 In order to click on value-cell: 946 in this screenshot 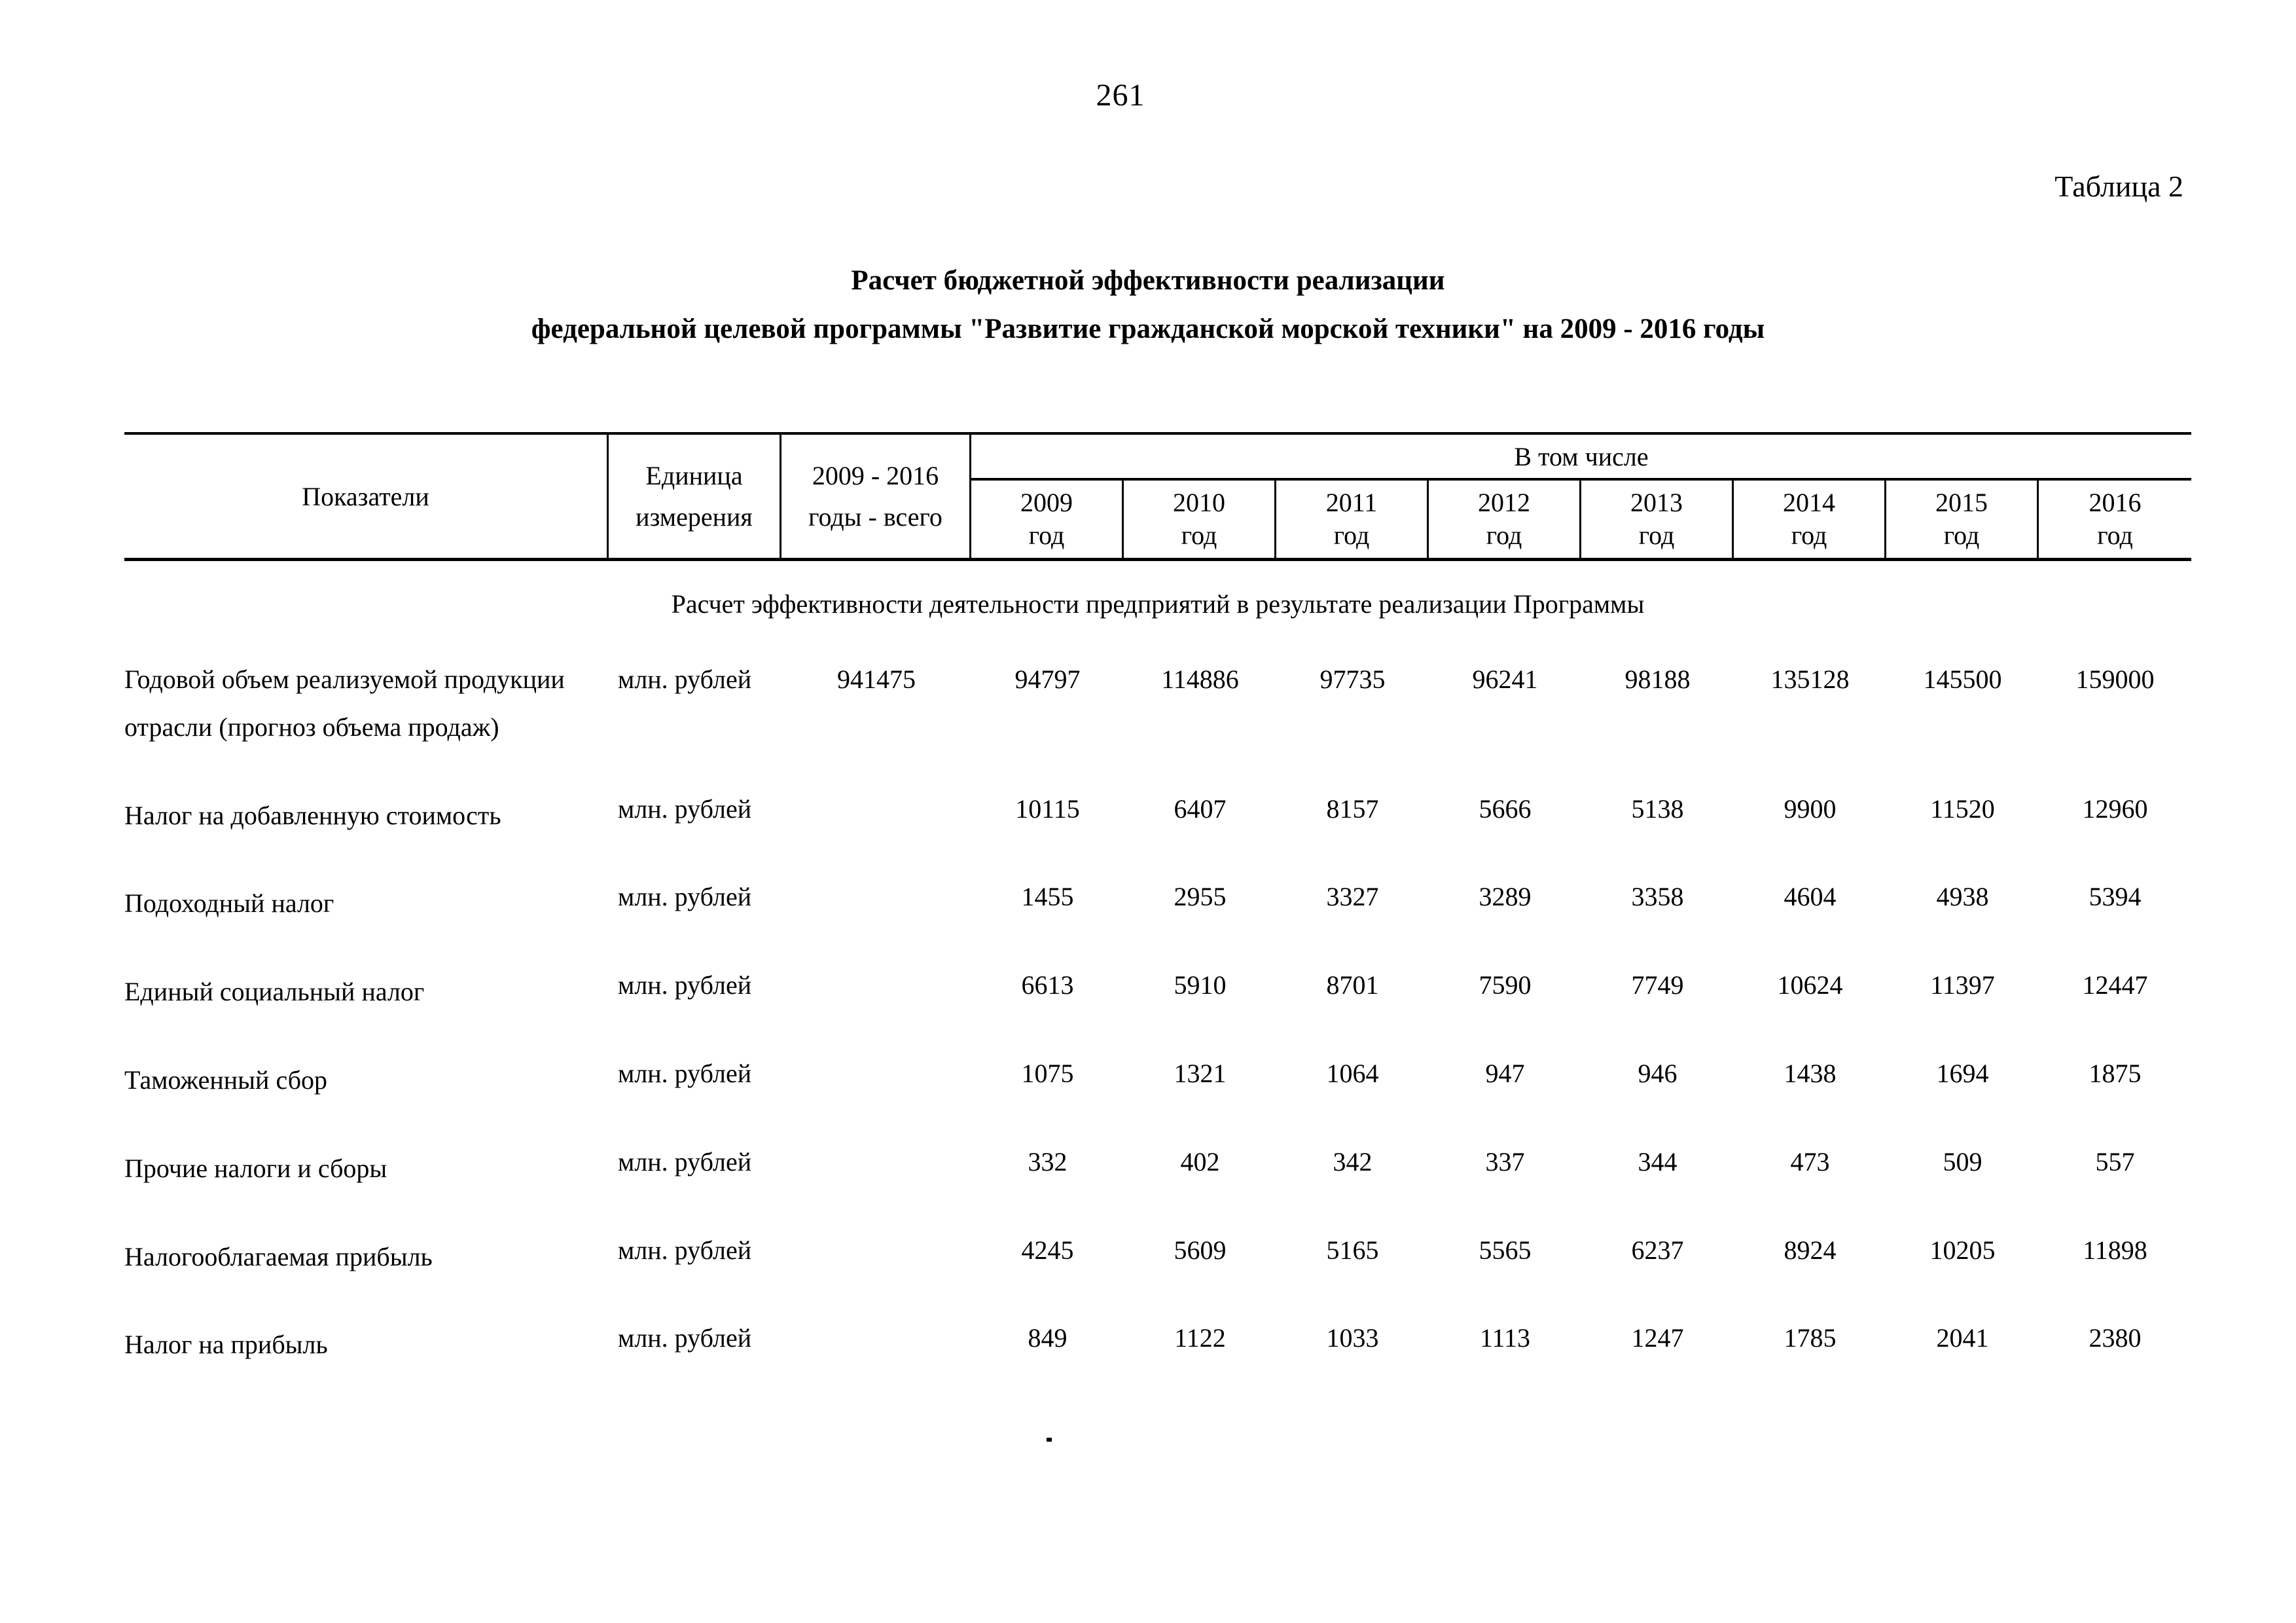, I will do `click(1657, 1073)`.